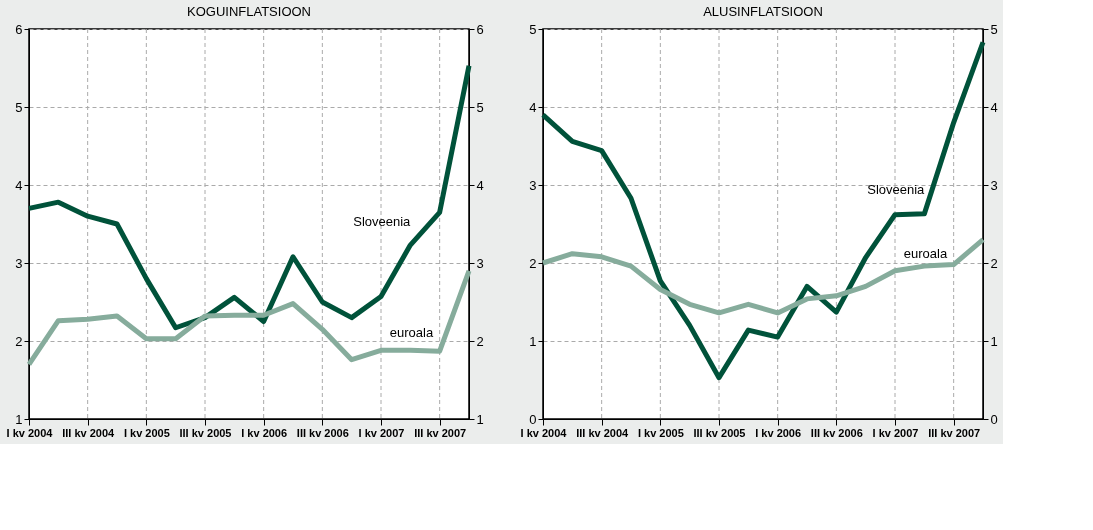 The height and width of the screenshot is (530, 1093). What do you see at coordinates (994, 419) in the screenshot?
I see `y2-tick-label: 0` at bounding box center [994, 419].